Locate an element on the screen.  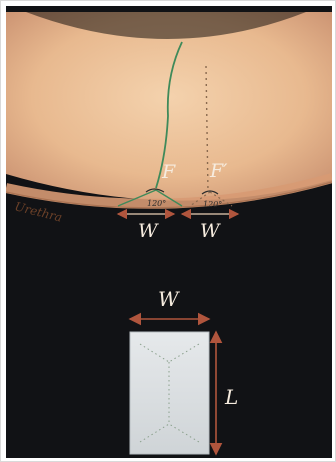
graft-rectangle is located at coordinates (169, 393).